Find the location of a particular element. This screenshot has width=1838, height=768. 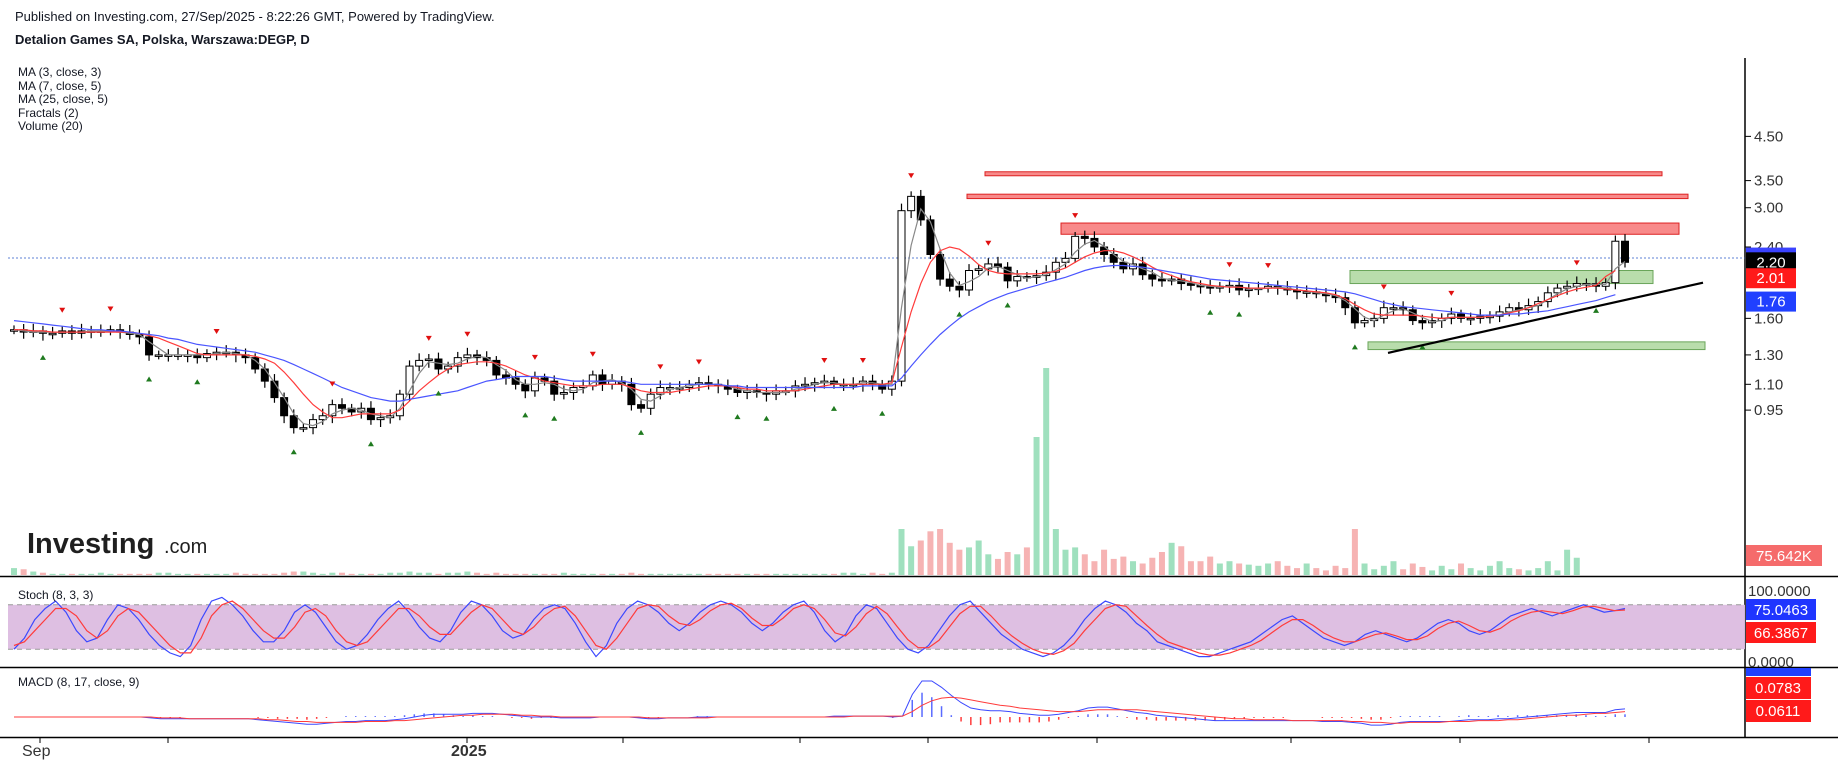

stoch-tick-label: 100.0000 is located at coordinates (1779, 591).